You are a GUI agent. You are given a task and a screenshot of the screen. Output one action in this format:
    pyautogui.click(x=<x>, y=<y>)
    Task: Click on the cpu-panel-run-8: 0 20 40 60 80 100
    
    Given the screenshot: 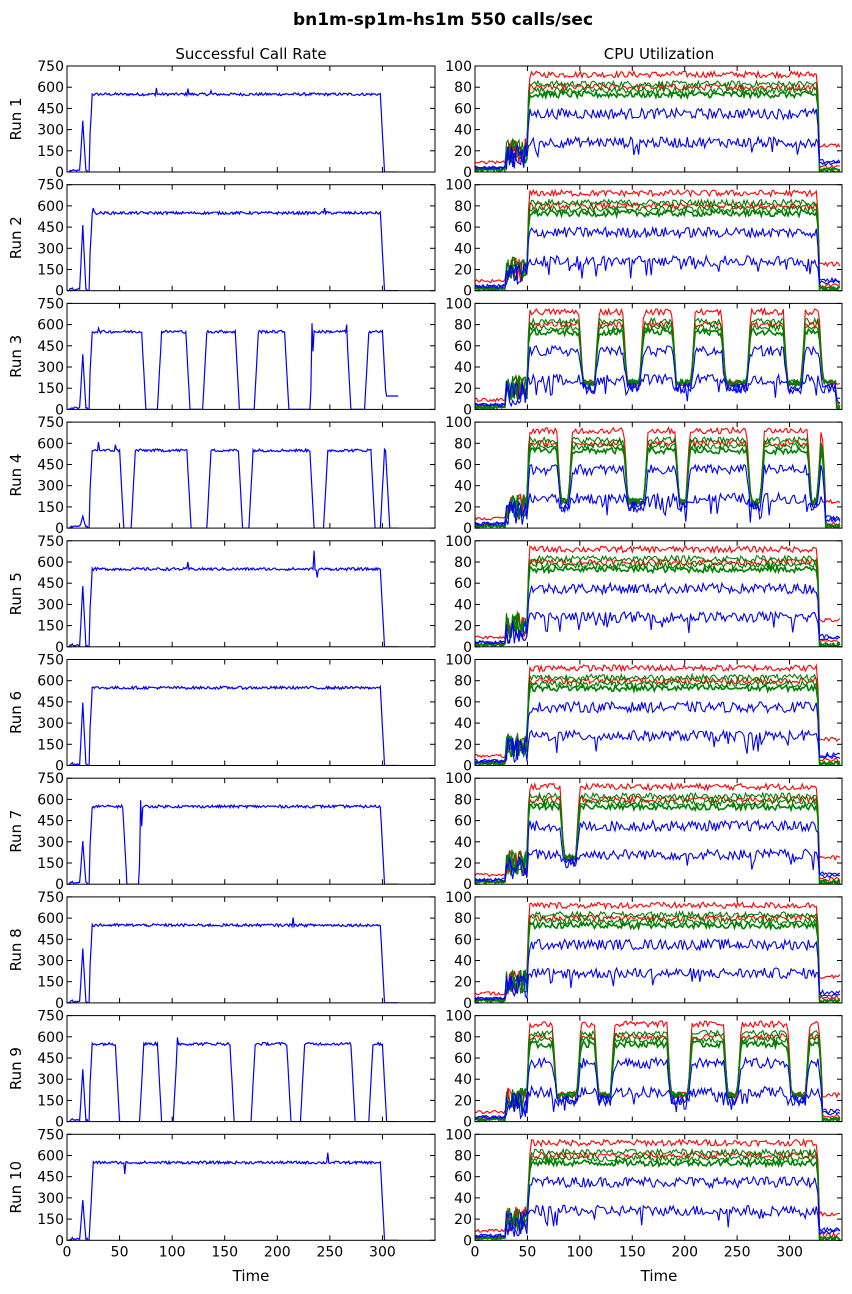 What is the action you would take?
    pyautogui.click(x=644, y=951)
    